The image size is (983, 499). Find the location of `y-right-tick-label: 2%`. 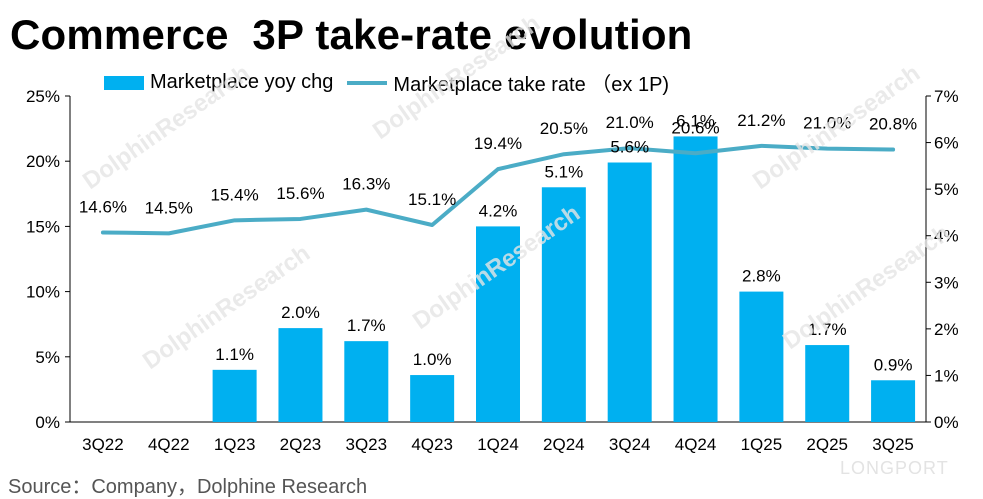

y-right-tick-label: 2% is located at coordinates (946, 329).